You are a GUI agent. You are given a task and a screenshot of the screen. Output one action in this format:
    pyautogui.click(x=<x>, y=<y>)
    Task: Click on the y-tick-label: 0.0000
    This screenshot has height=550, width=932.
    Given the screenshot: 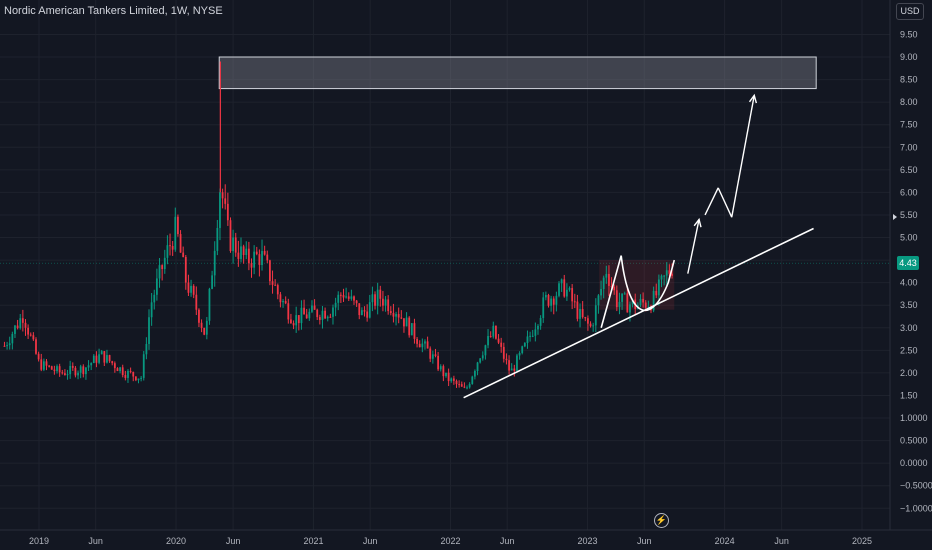 What is the action you would take?
    pyautogui.click(x=914, y=463)
    